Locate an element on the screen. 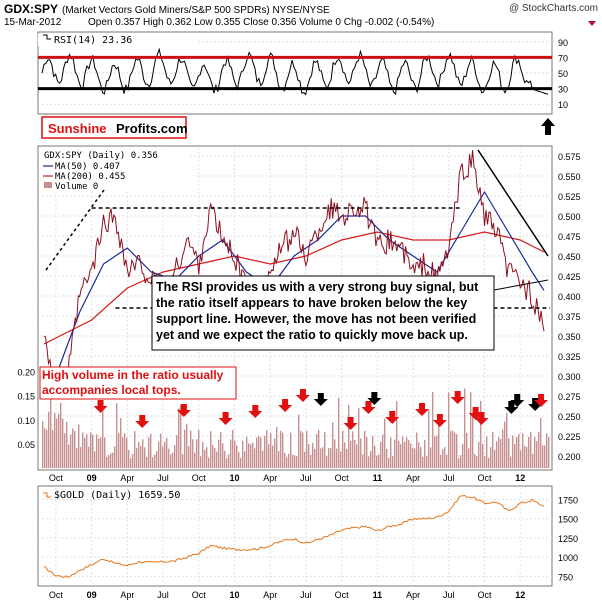 The image size is (602, 602). uptrend-line is located at coordinates (75, 230).